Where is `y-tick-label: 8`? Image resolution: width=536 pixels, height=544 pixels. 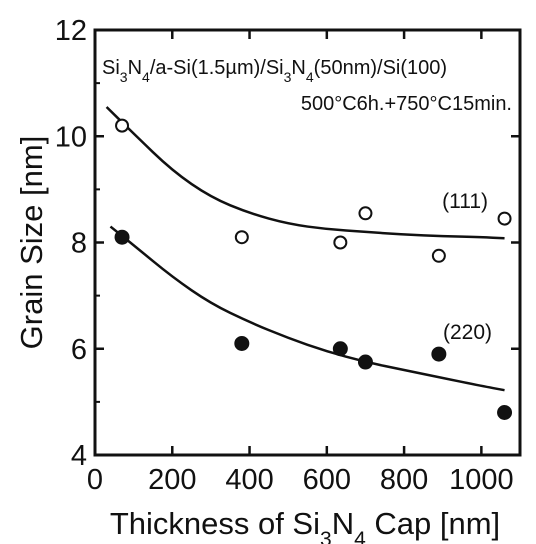 y-tick-label: 8 is located at coordinates (79, 244).